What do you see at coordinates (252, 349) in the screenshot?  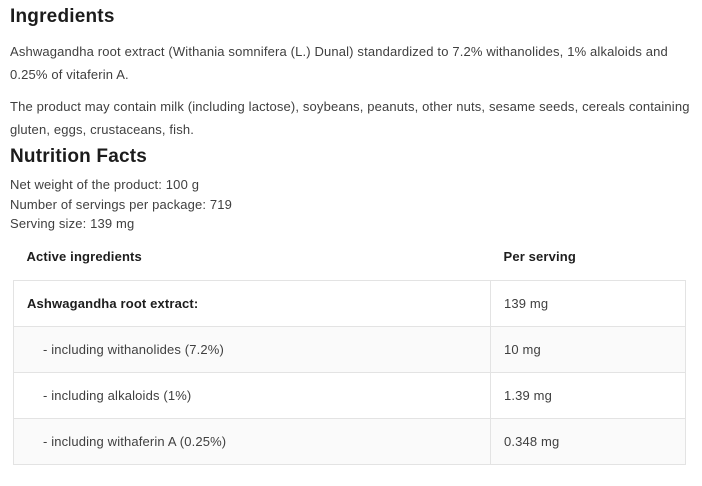 I see `row-label-withanolides: - including withanolides (7.2%)` at bounding box center [252, 349].